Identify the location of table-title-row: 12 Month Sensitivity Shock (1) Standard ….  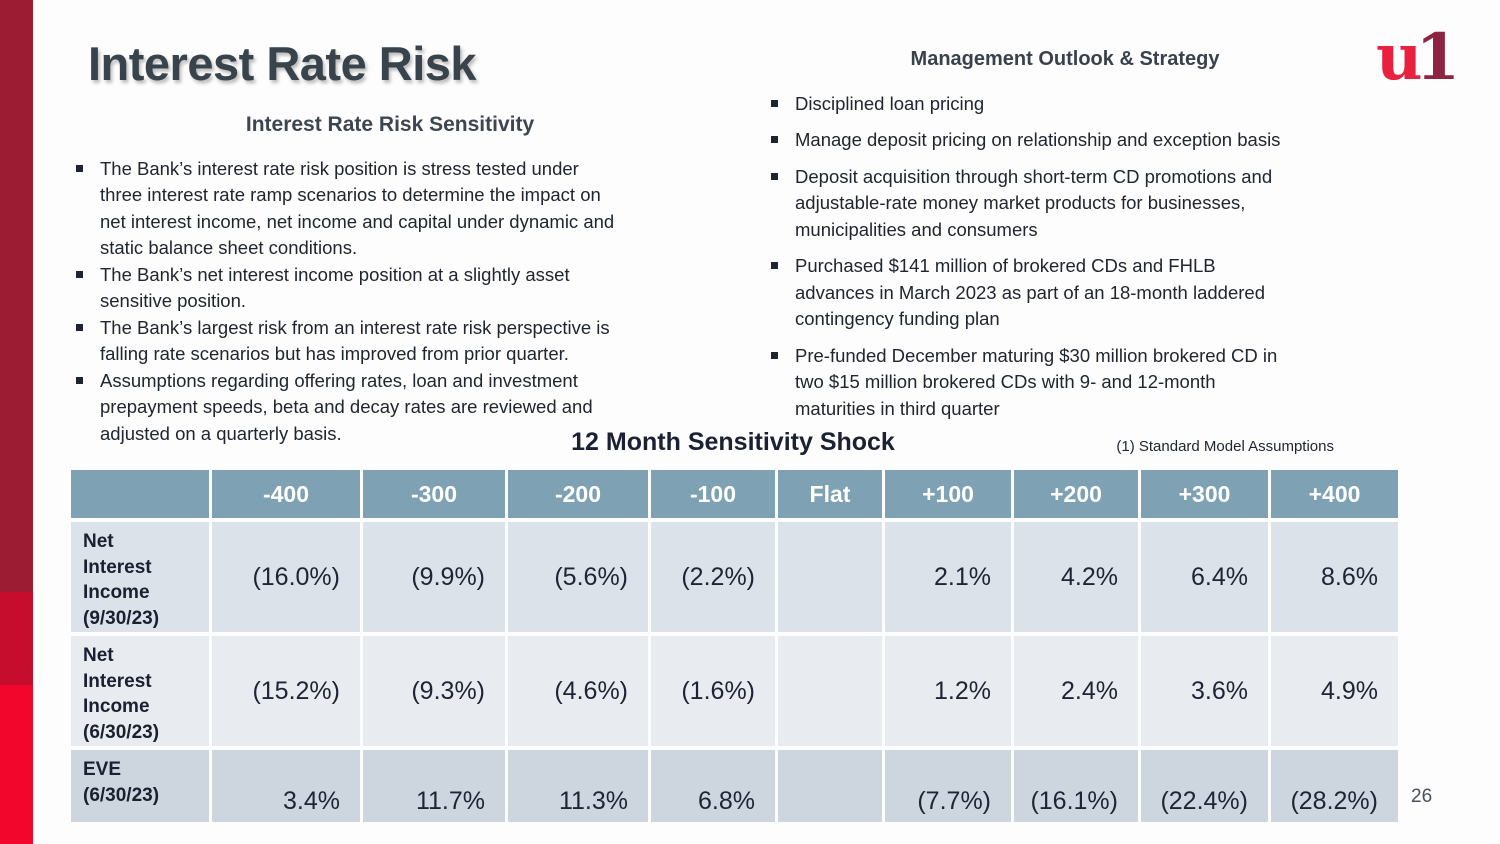
(733, 445).